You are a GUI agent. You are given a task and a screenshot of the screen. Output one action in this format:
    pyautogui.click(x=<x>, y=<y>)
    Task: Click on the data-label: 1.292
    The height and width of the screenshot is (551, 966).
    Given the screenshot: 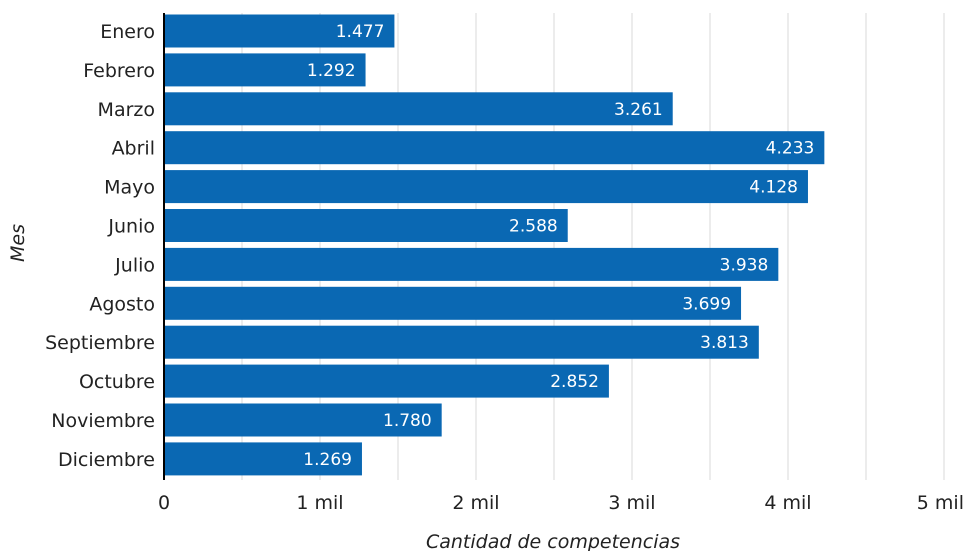 What is the action you would take?
    pyautogui.click(x=331, y=71)
    